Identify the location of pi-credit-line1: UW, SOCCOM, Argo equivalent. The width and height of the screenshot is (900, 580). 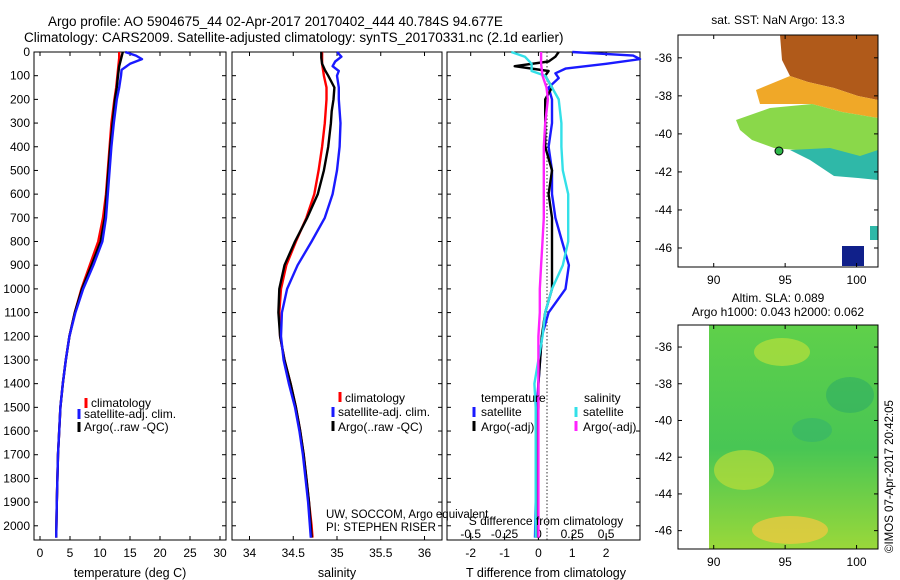
(407, 515).